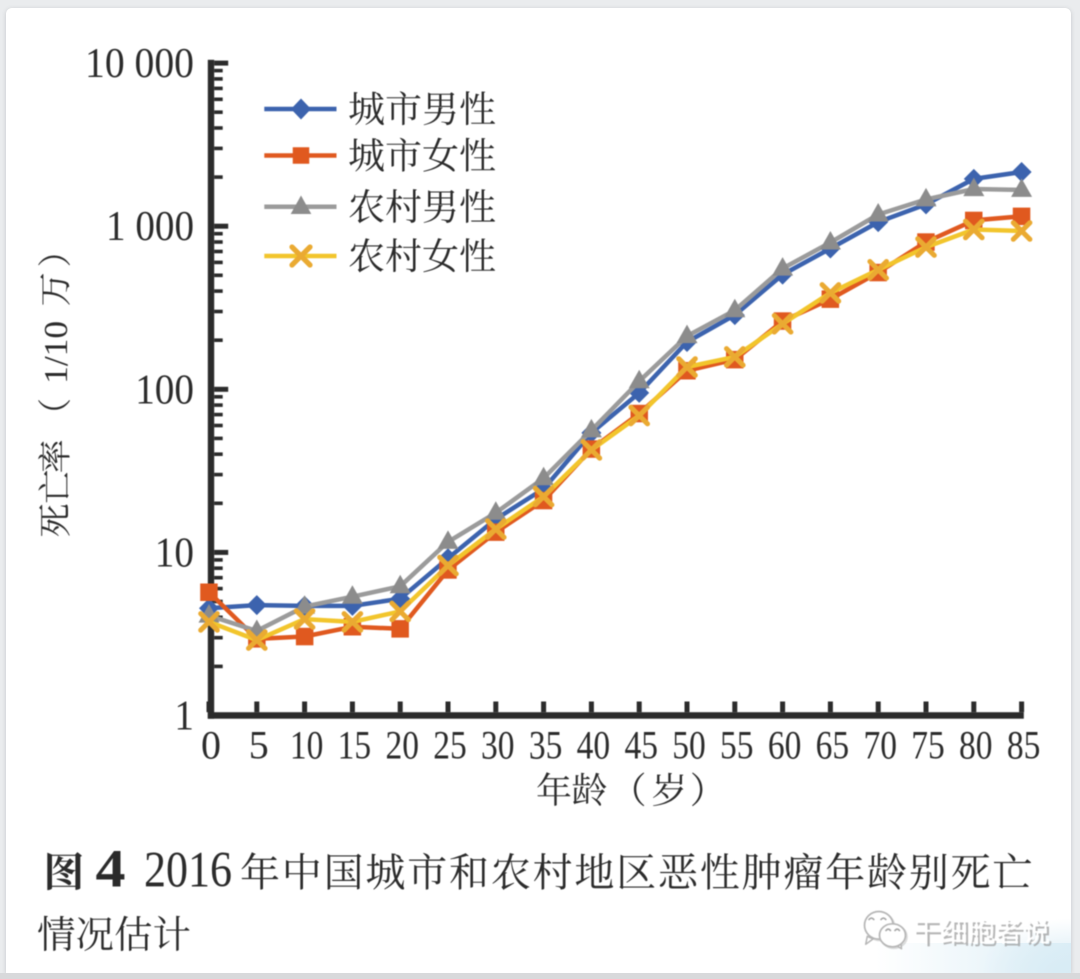 The height and width of the screenshot is (979, 1080). What do you see at coordinates (498, 745) in the screenshot?
I see `svg-text: 30` at bounding box center [498, 745].